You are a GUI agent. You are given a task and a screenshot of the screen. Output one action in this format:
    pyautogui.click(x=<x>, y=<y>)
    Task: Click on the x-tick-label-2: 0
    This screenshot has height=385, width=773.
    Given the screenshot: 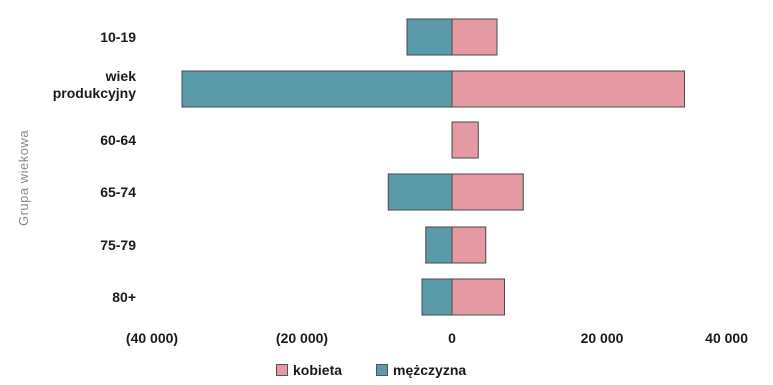 What is the action you would take?
    pyautogui.click(x=452, y=338)
    